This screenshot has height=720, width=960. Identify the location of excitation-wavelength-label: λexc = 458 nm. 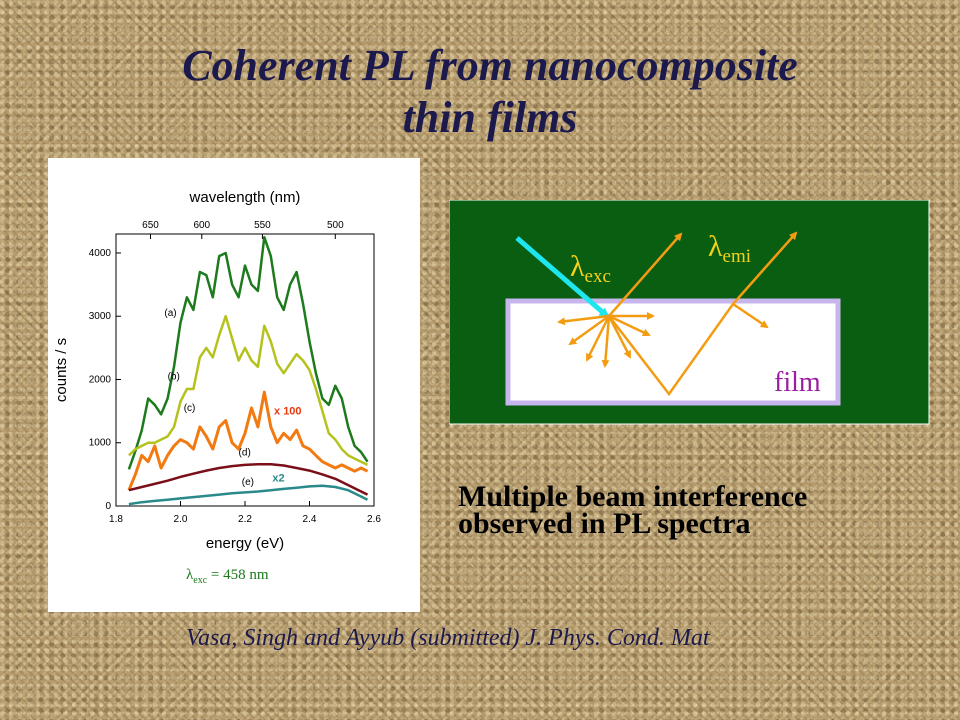
(227, 576).